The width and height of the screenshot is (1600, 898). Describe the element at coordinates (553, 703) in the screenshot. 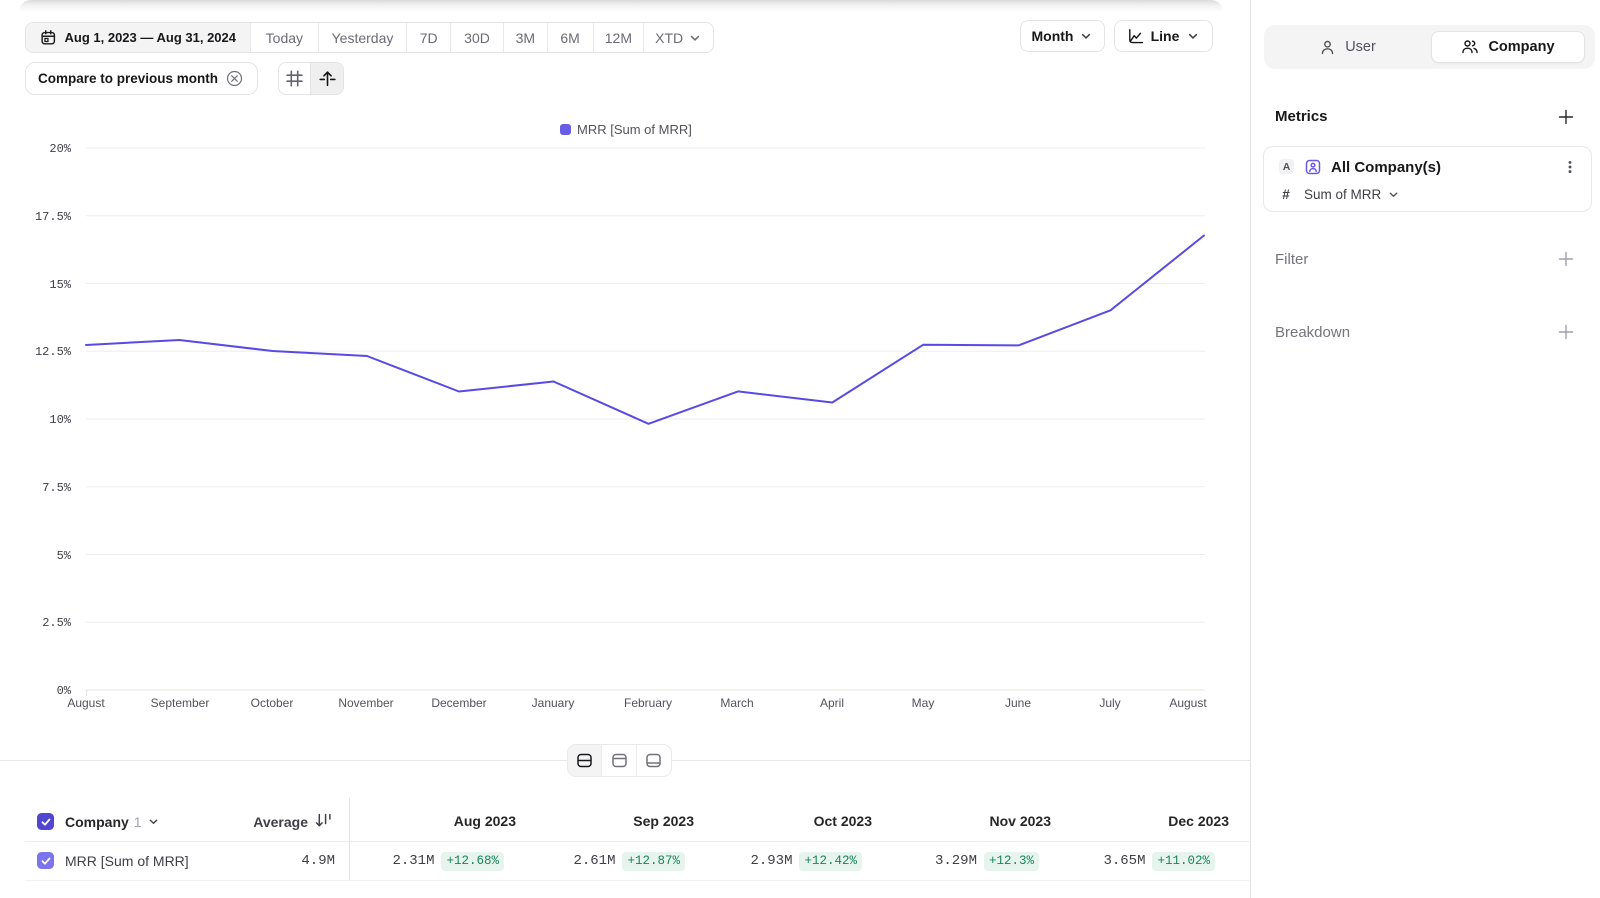

I see `svg-text: January` at that location.